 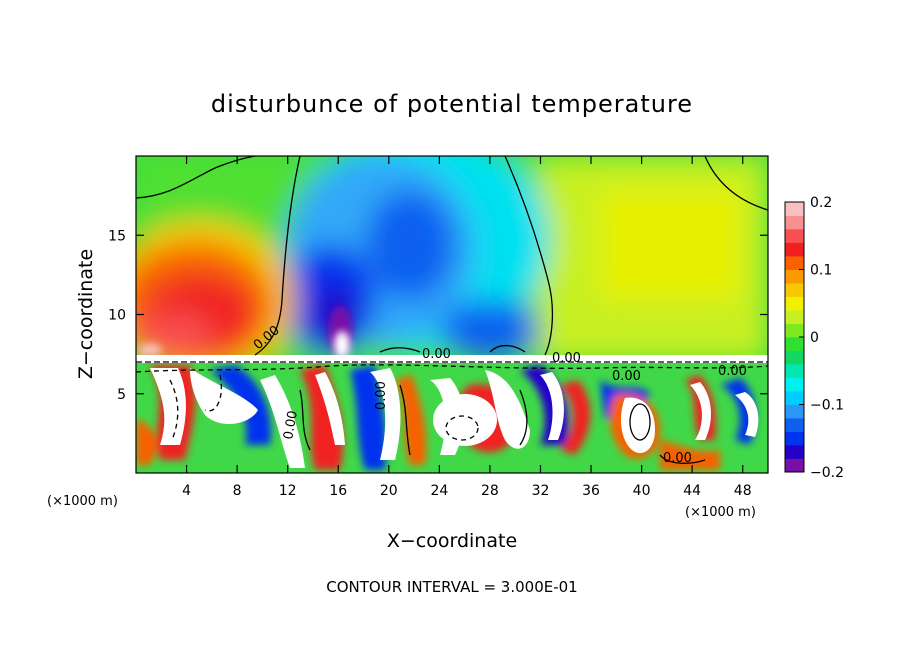 I want to click on y-axis-unit: (×1000 m), so click(x=720, y=512).